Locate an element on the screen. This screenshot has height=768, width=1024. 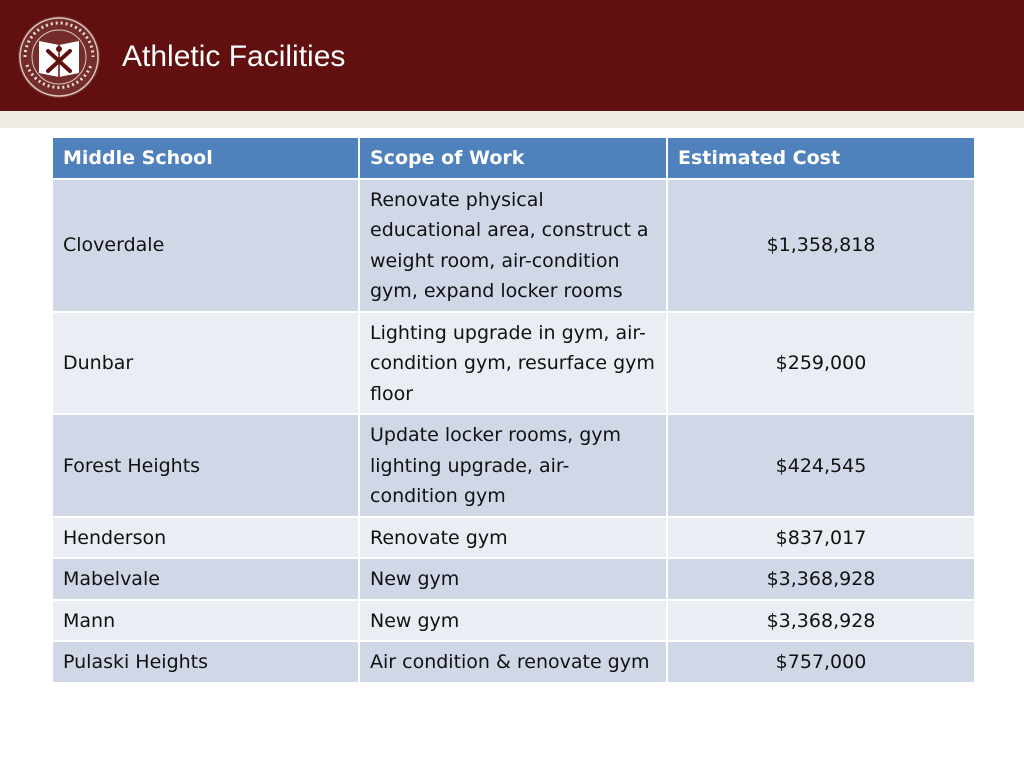
school-cell: Forest Heights is located at coordinates (205, 465).